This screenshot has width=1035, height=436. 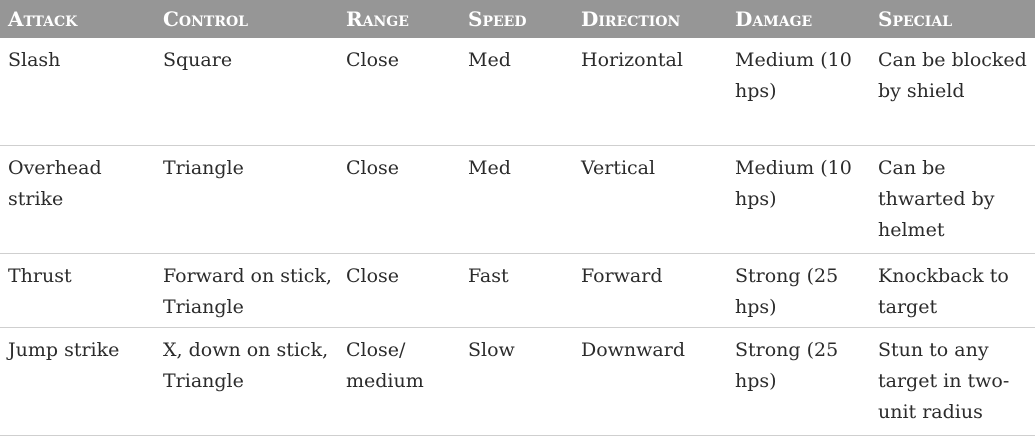 What do you see at coordinates (650, 19) in the screenshot?
I see `header-direction: Direction` at bounding box center [650, 19].